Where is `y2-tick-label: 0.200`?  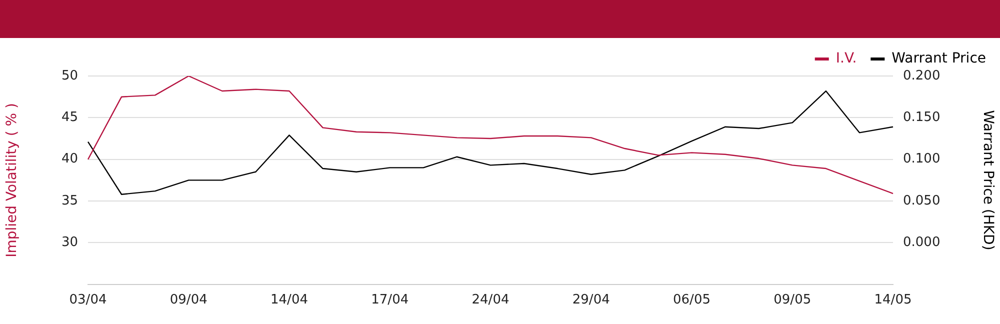 y2-tick-label: 0.200 is located at coordinates (921, 76).